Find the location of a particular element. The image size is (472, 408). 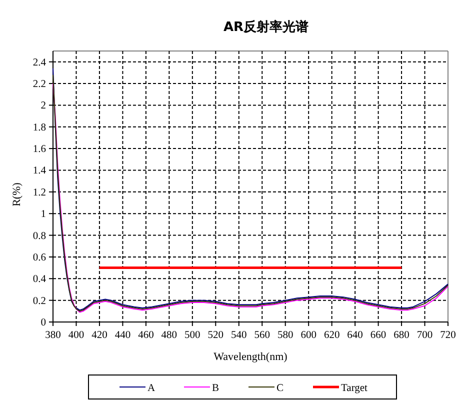

legend-label: B is located at coordinates (216, 388).